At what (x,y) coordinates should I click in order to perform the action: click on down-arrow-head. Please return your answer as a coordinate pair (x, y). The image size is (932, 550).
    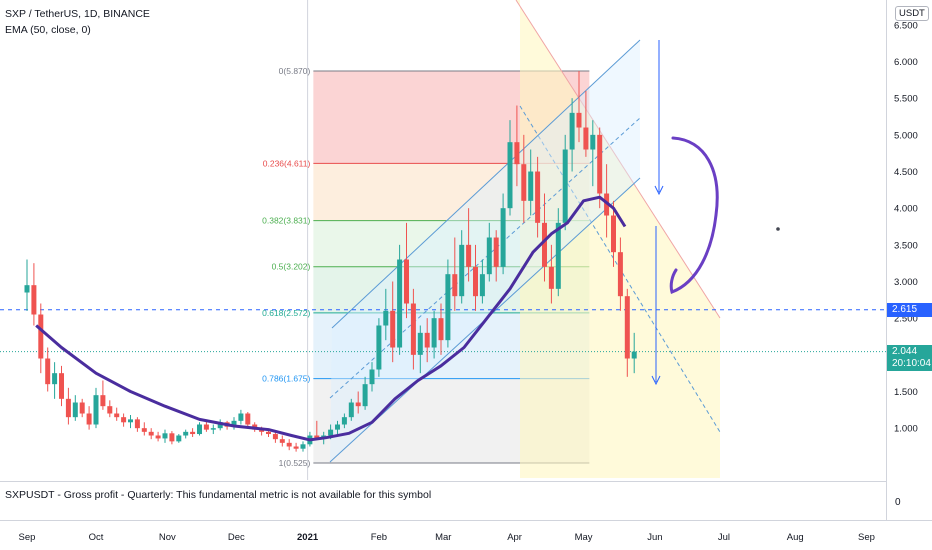
    Looking at the image, I should click on (659, 190).